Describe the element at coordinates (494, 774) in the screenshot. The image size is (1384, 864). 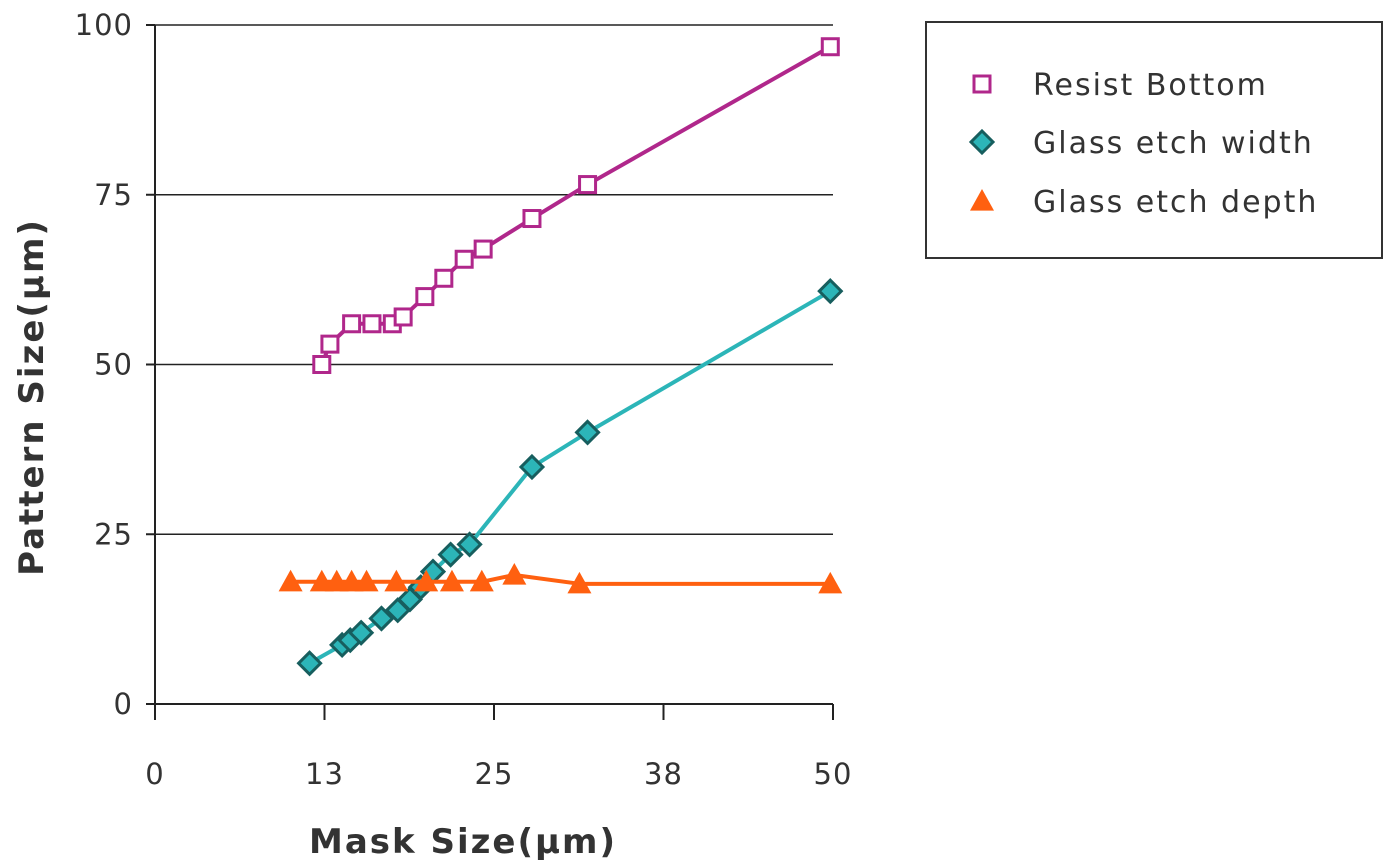
I see `x-tick-label-2: 25` at that location.